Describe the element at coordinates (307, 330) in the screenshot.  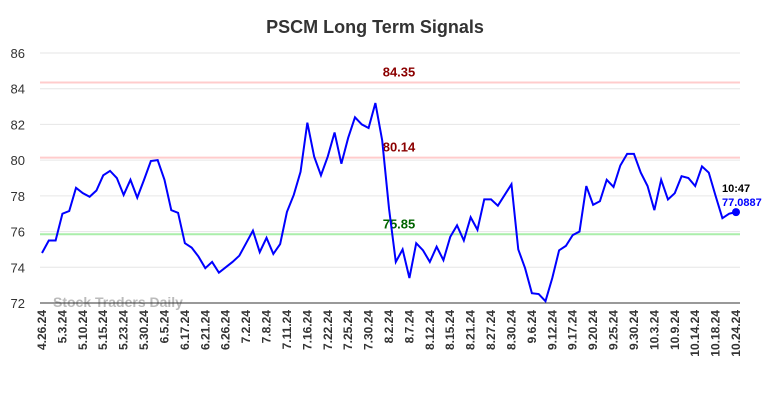
I see `x-tick-label: 7.16.24` at that location.